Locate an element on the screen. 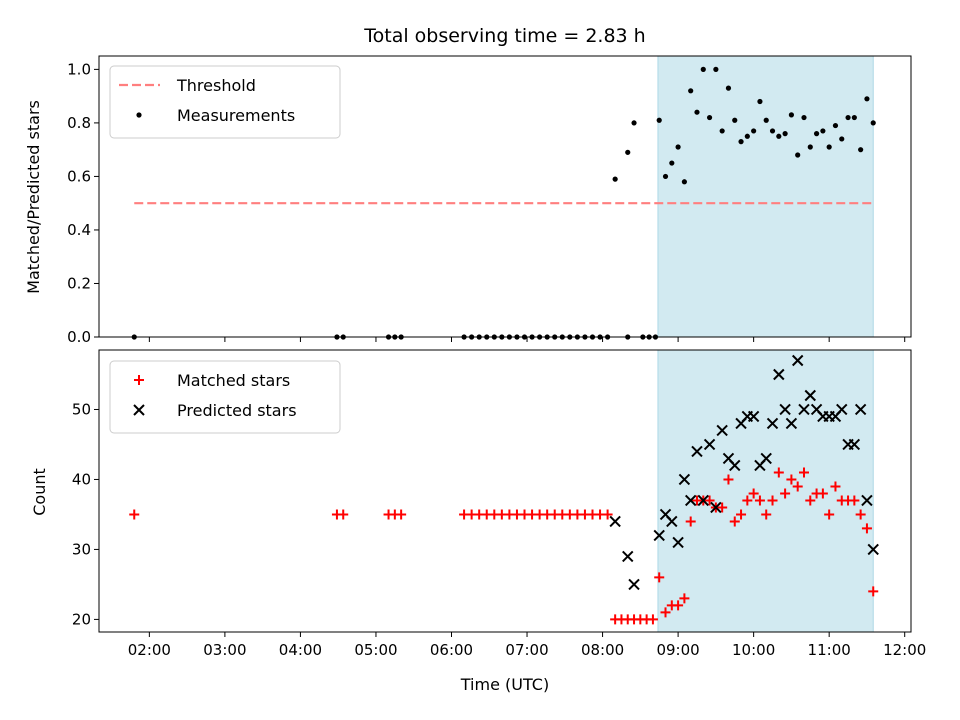  x-tick-label: 09:00 is located at coordinates (677, 650).